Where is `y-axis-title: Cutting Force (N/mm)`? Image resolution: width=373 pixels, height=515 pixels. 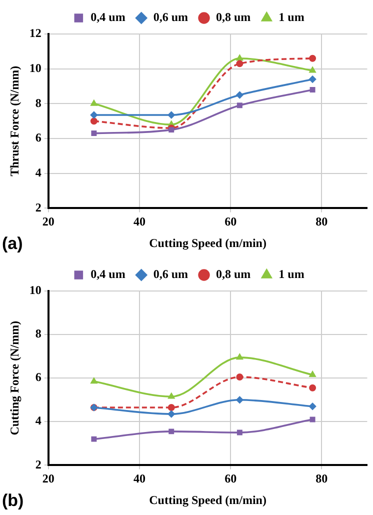 y-axis-title: Cutting Force (N/mm) is located at coordinates (14, 378).